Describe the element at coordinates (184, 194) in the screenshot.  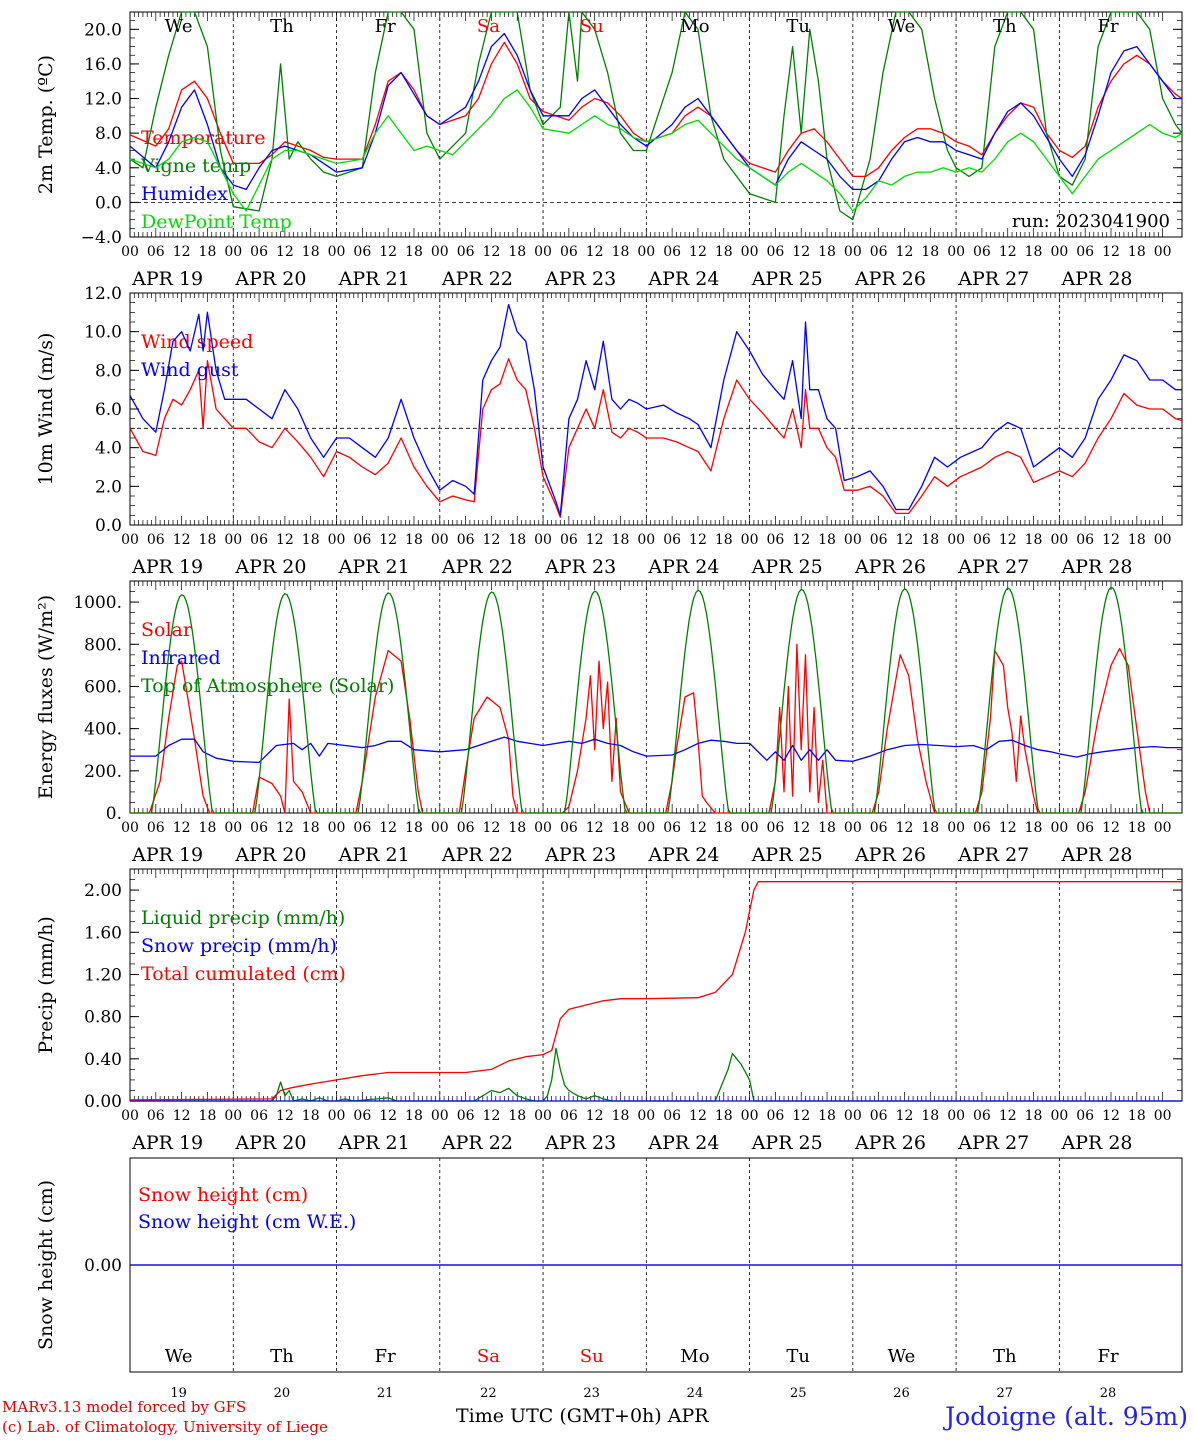
I see `legend-entry: Humidex` at that location.